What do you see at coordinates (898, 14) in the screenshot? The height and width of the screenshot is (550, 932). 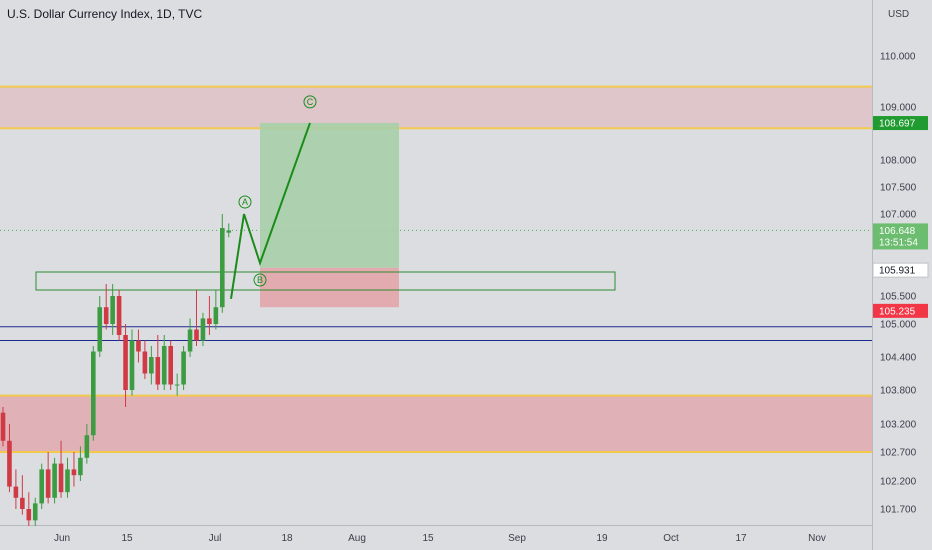 I see `currency-label: USD` at bounding box center [898, 14].